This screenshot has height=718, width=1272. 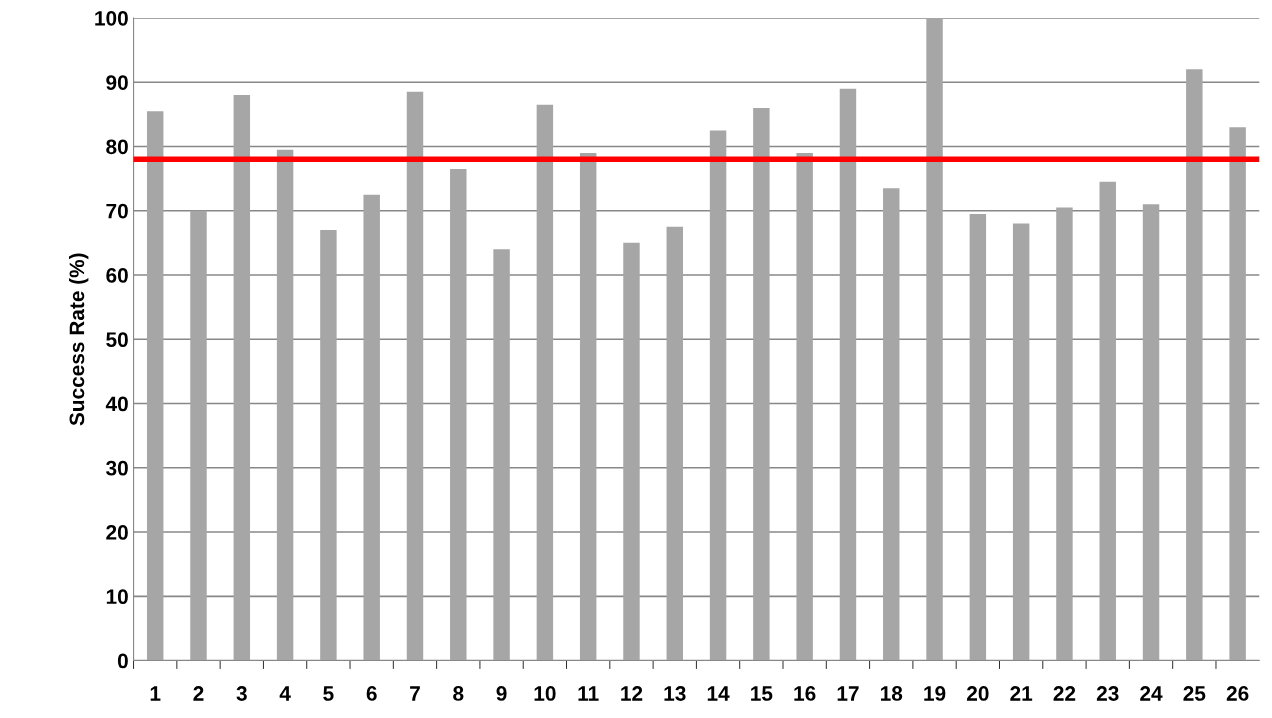 I want to click on x-tick-label: 24, so click(x=1151, y=693).